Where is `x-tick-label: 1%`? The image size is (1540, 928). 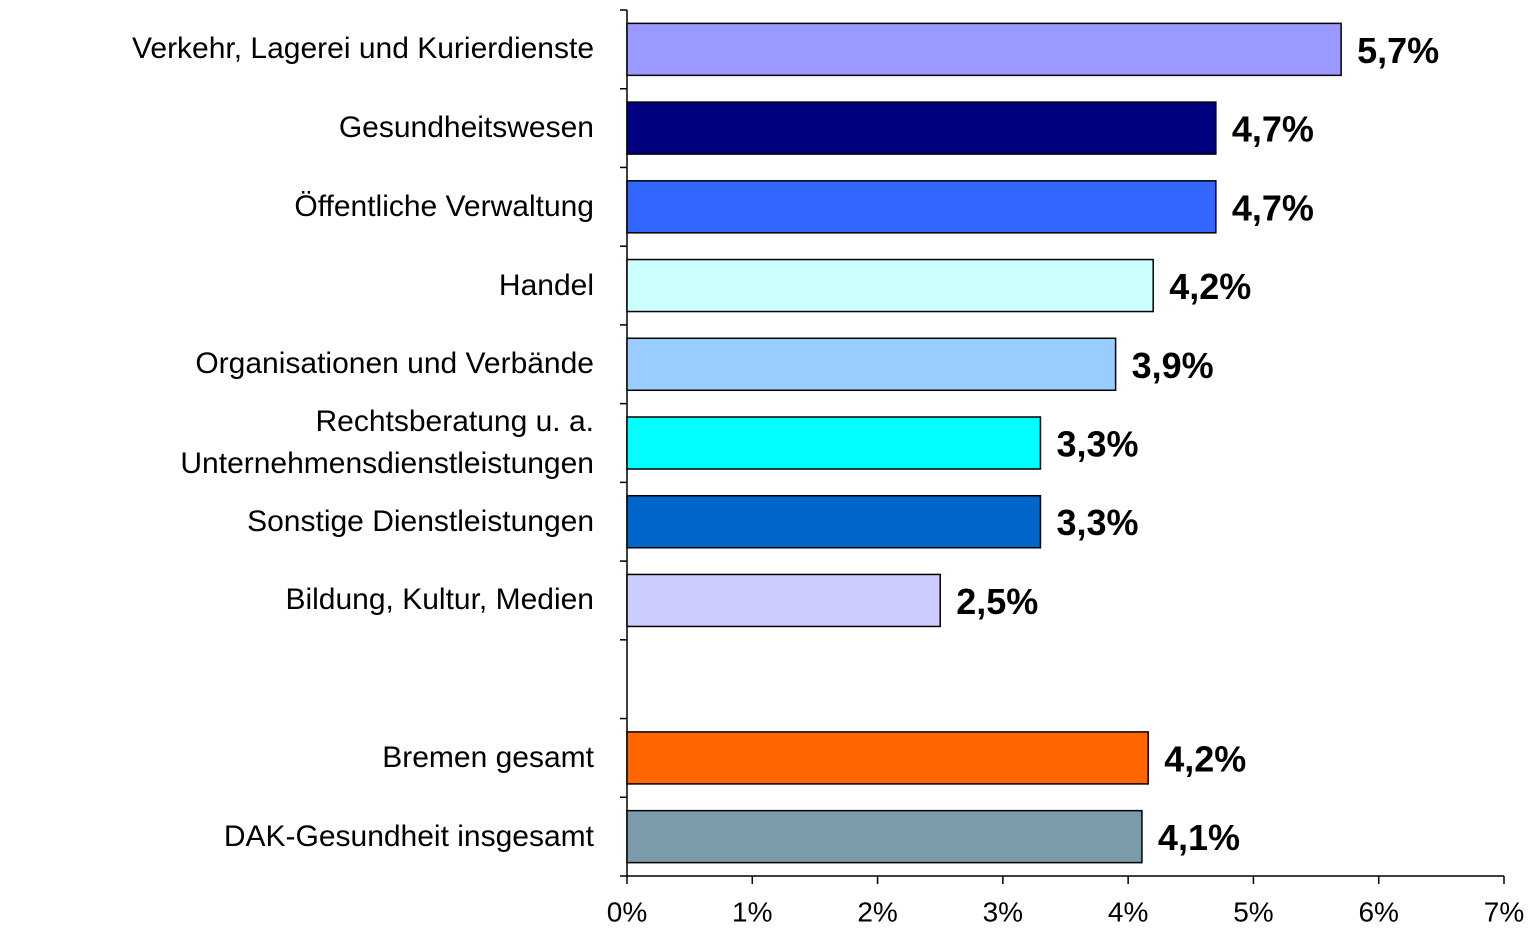
x-tick-label: 1% is located at coordinates (752, 911).